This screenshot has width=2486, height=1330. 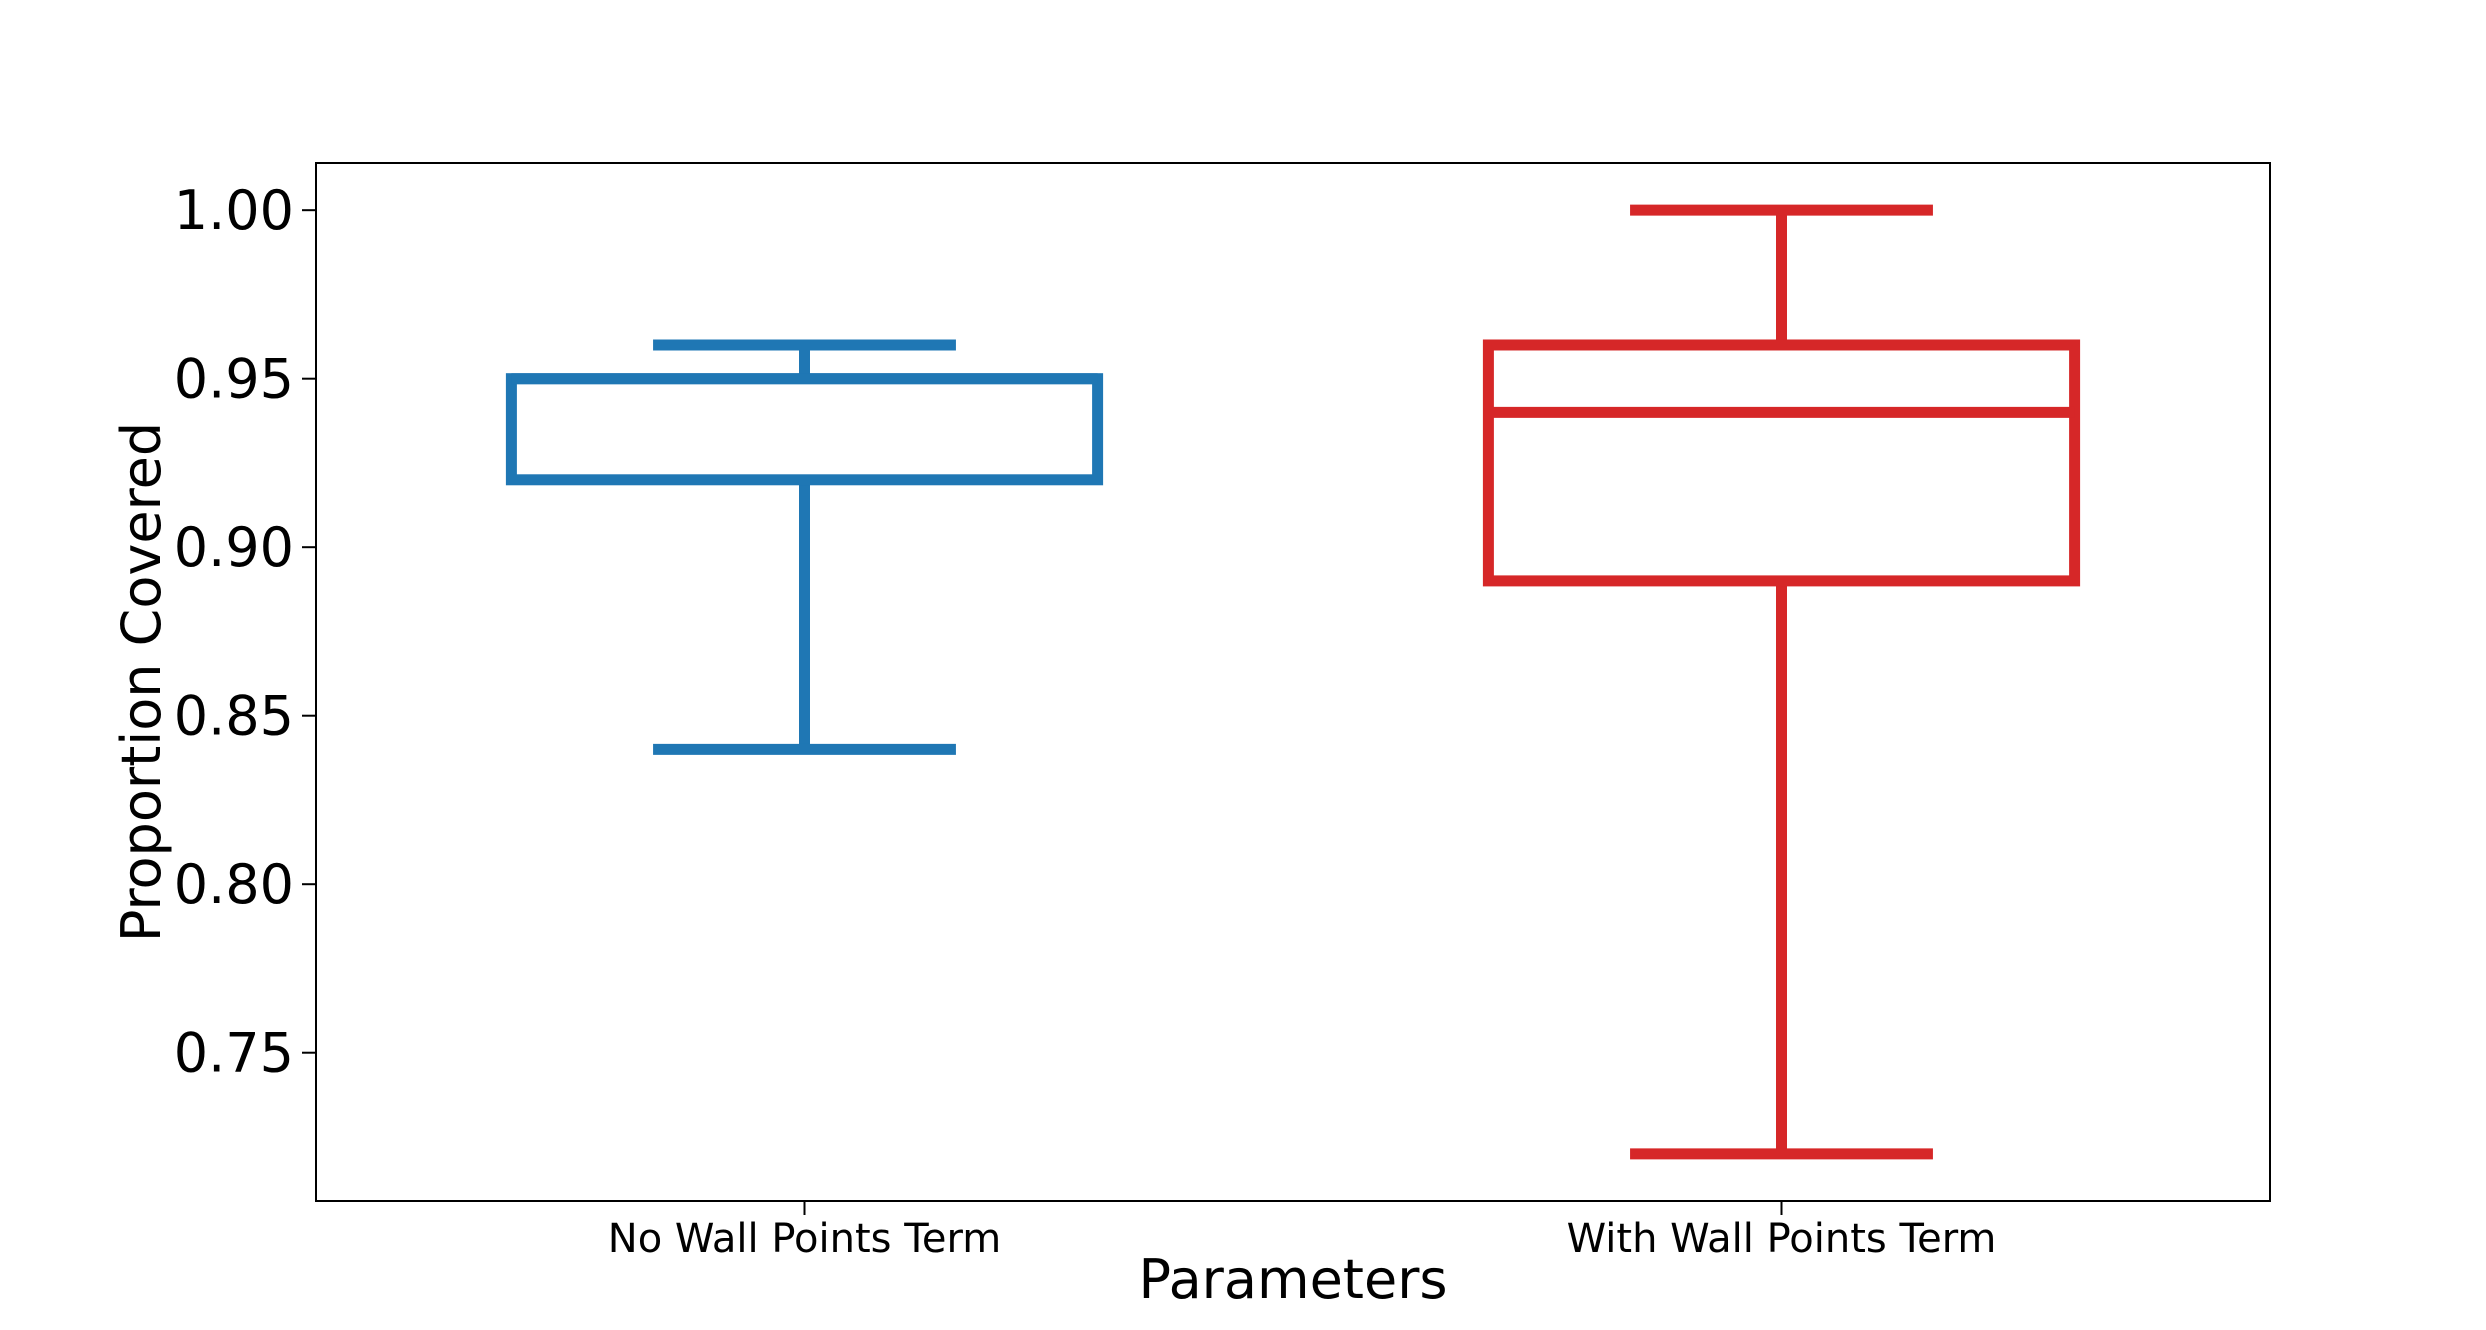 I want to click on y-tick-label: 0.80, so click(x=234, y=884).